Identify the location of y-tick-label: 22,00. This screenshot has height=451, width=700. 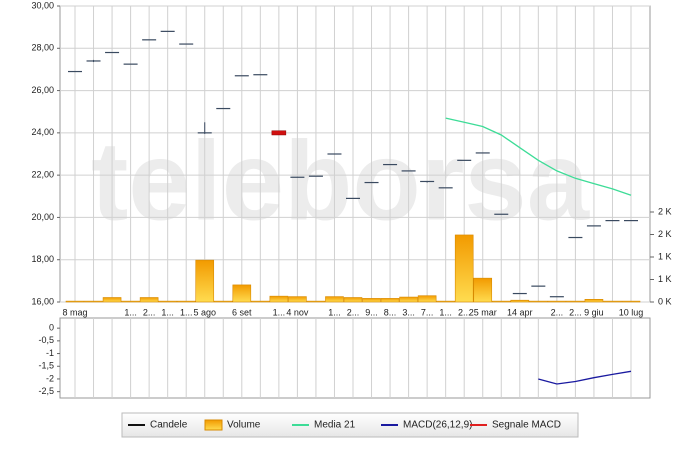
(42, 175).